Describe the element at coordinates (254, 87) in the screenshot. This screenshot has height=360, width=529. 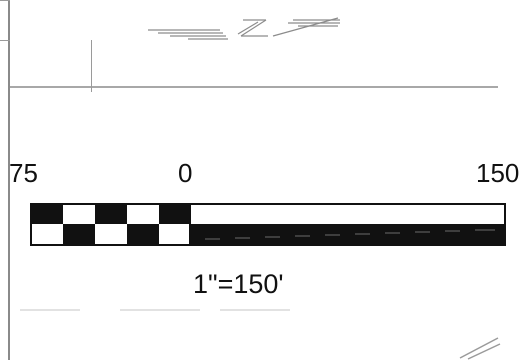
I see `reference-line` at that location.